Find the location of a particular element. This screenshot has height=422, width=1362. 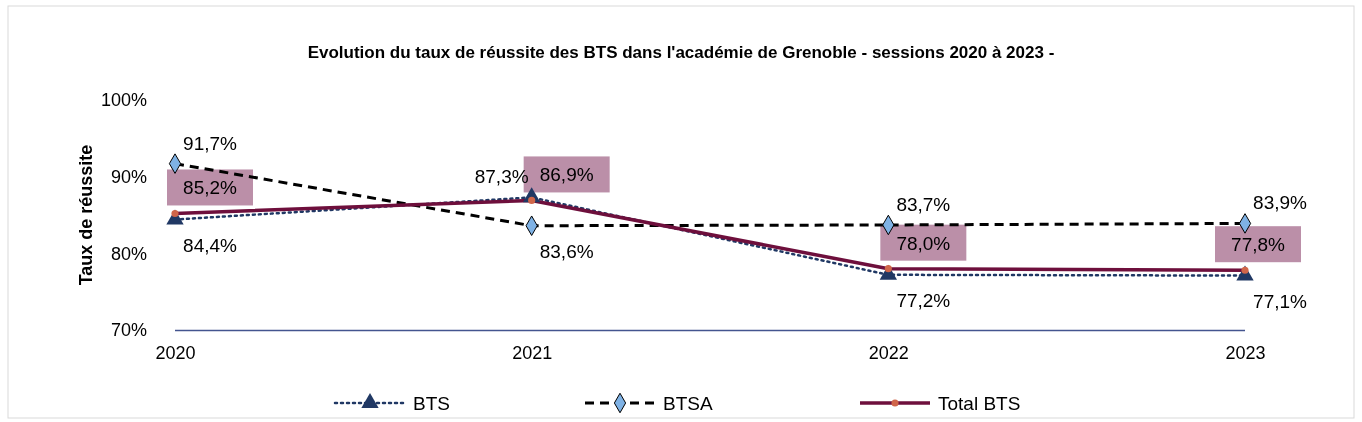

y-tick-label: 80% is located at coordinates (128, 253).